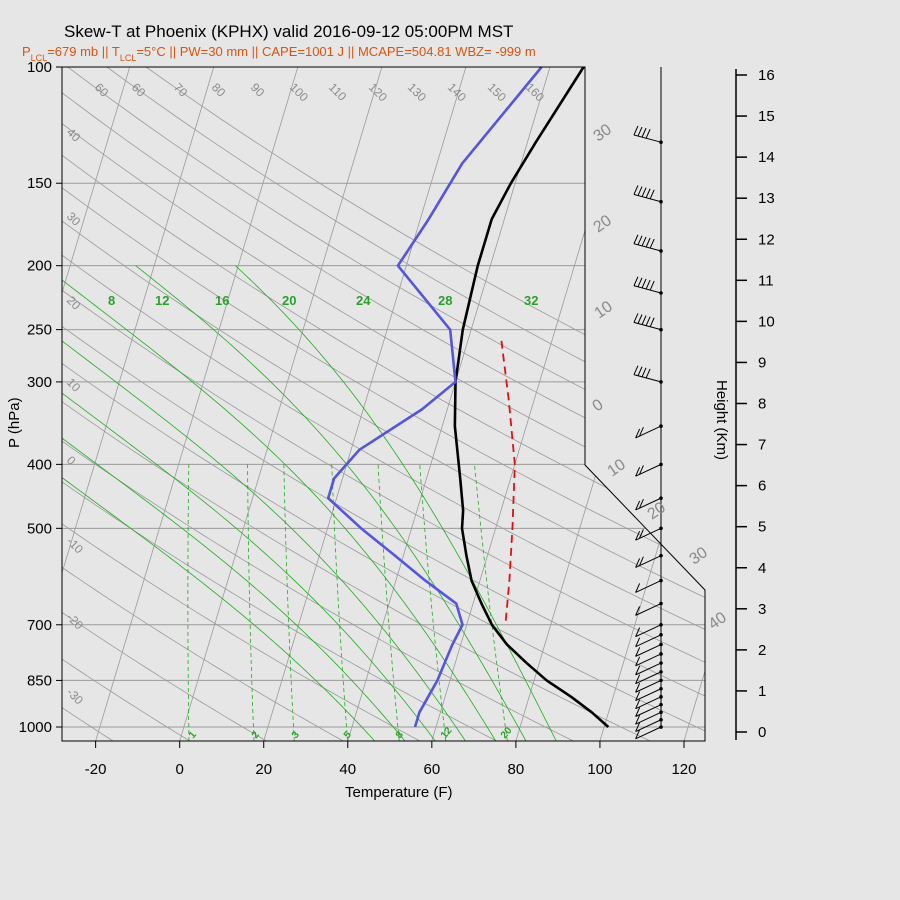 This screenshot has width=900, height=900. I want to click on height-tick-label: 12, so click(766, 239).